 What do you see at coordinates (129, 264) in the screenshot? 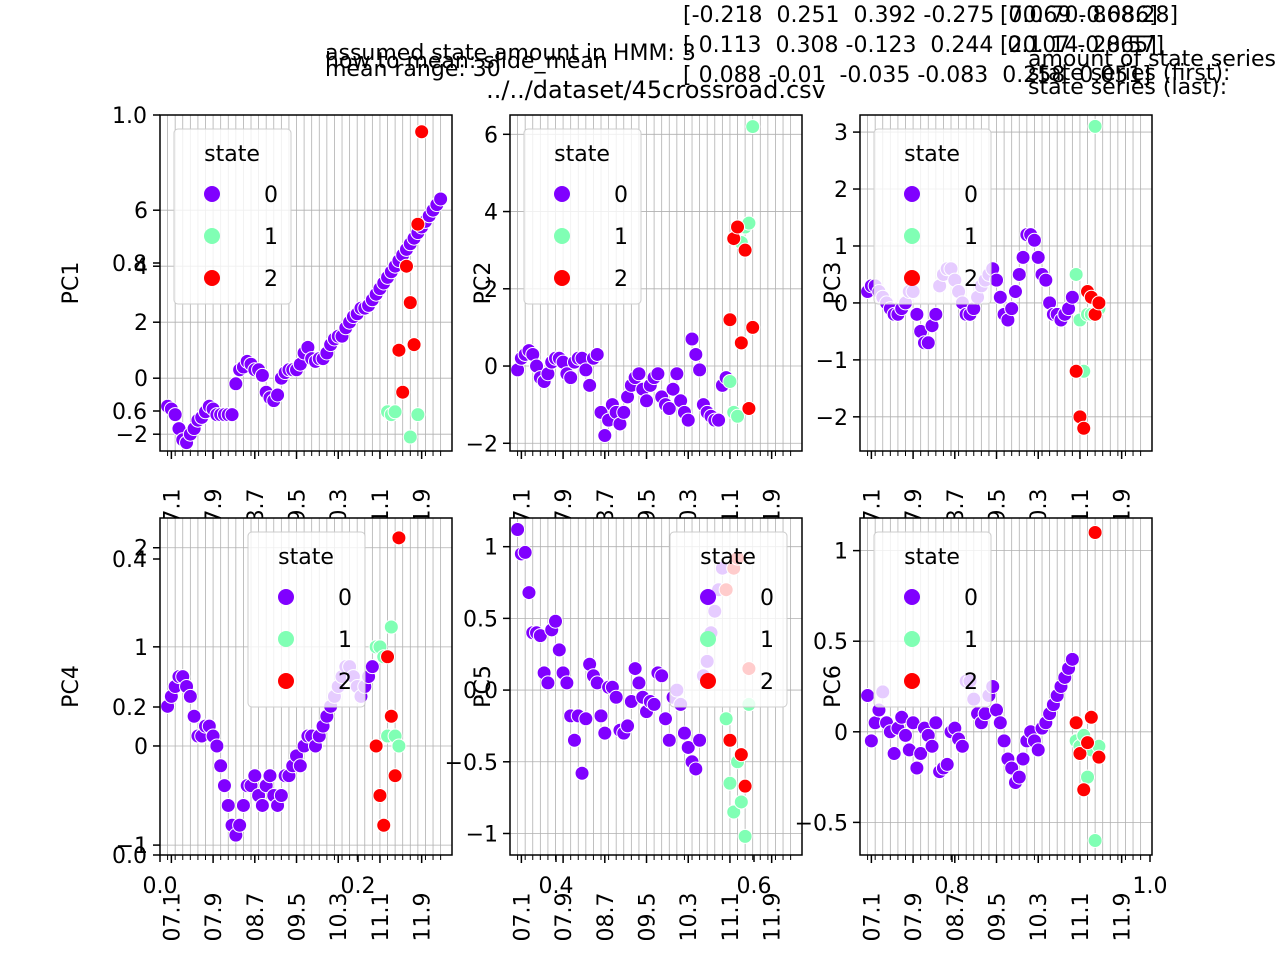
I see `background-y-tick-label: 0.8` at bounding box center [129, 264].